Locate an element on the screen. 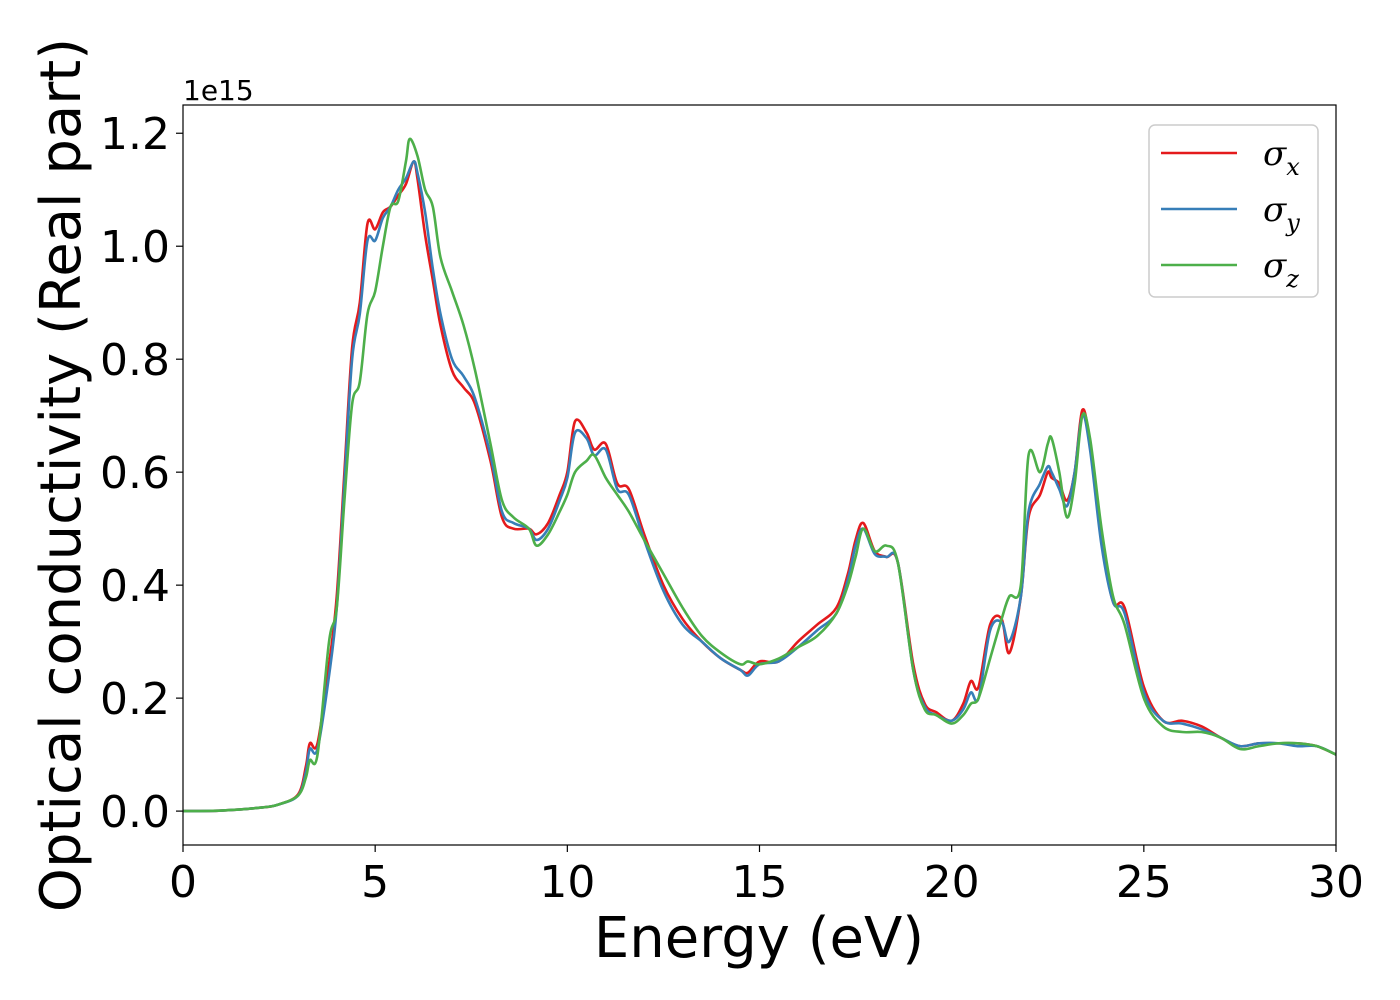  y-tick-label: 0.6 is located at coordinates (135, 473).